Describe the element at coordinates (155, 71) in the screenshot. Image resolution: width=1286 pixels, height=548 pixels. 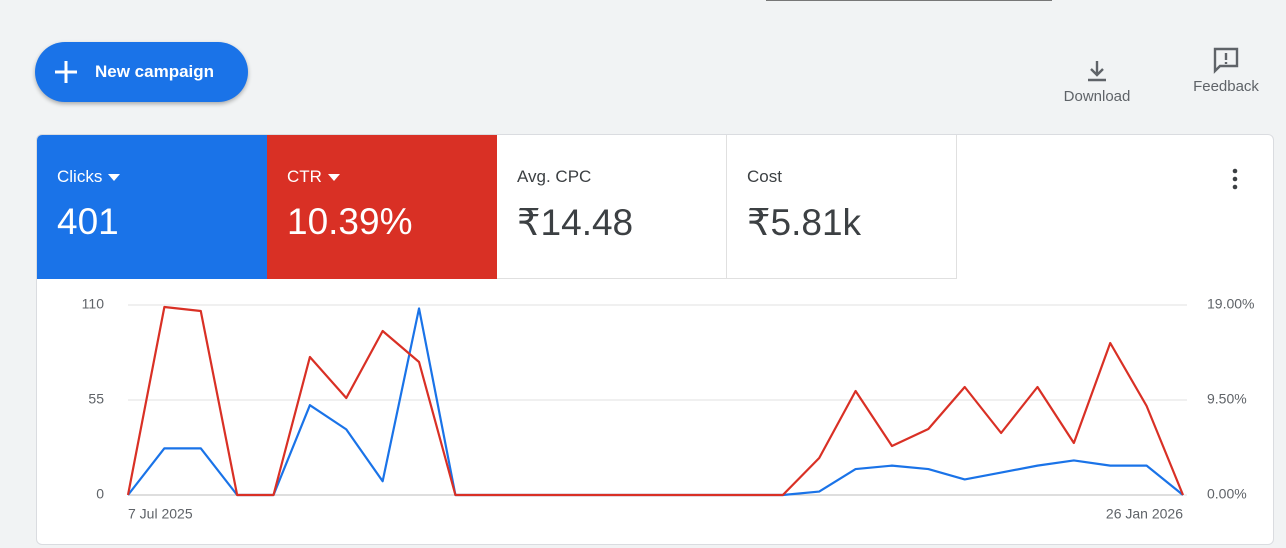
I see `button-label: New campaign` at that location.